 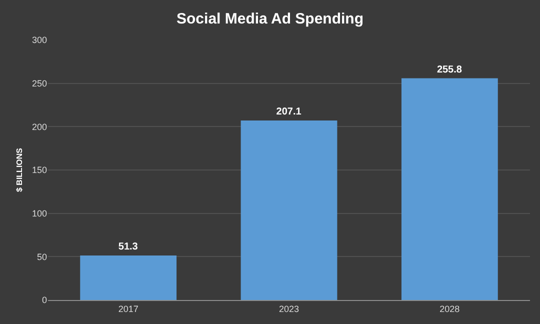 What do you see at coordinates (270, 19) in the screenshot?
I see `chart-title: Social Media Ad Spending` at bounding box center [270, 19].